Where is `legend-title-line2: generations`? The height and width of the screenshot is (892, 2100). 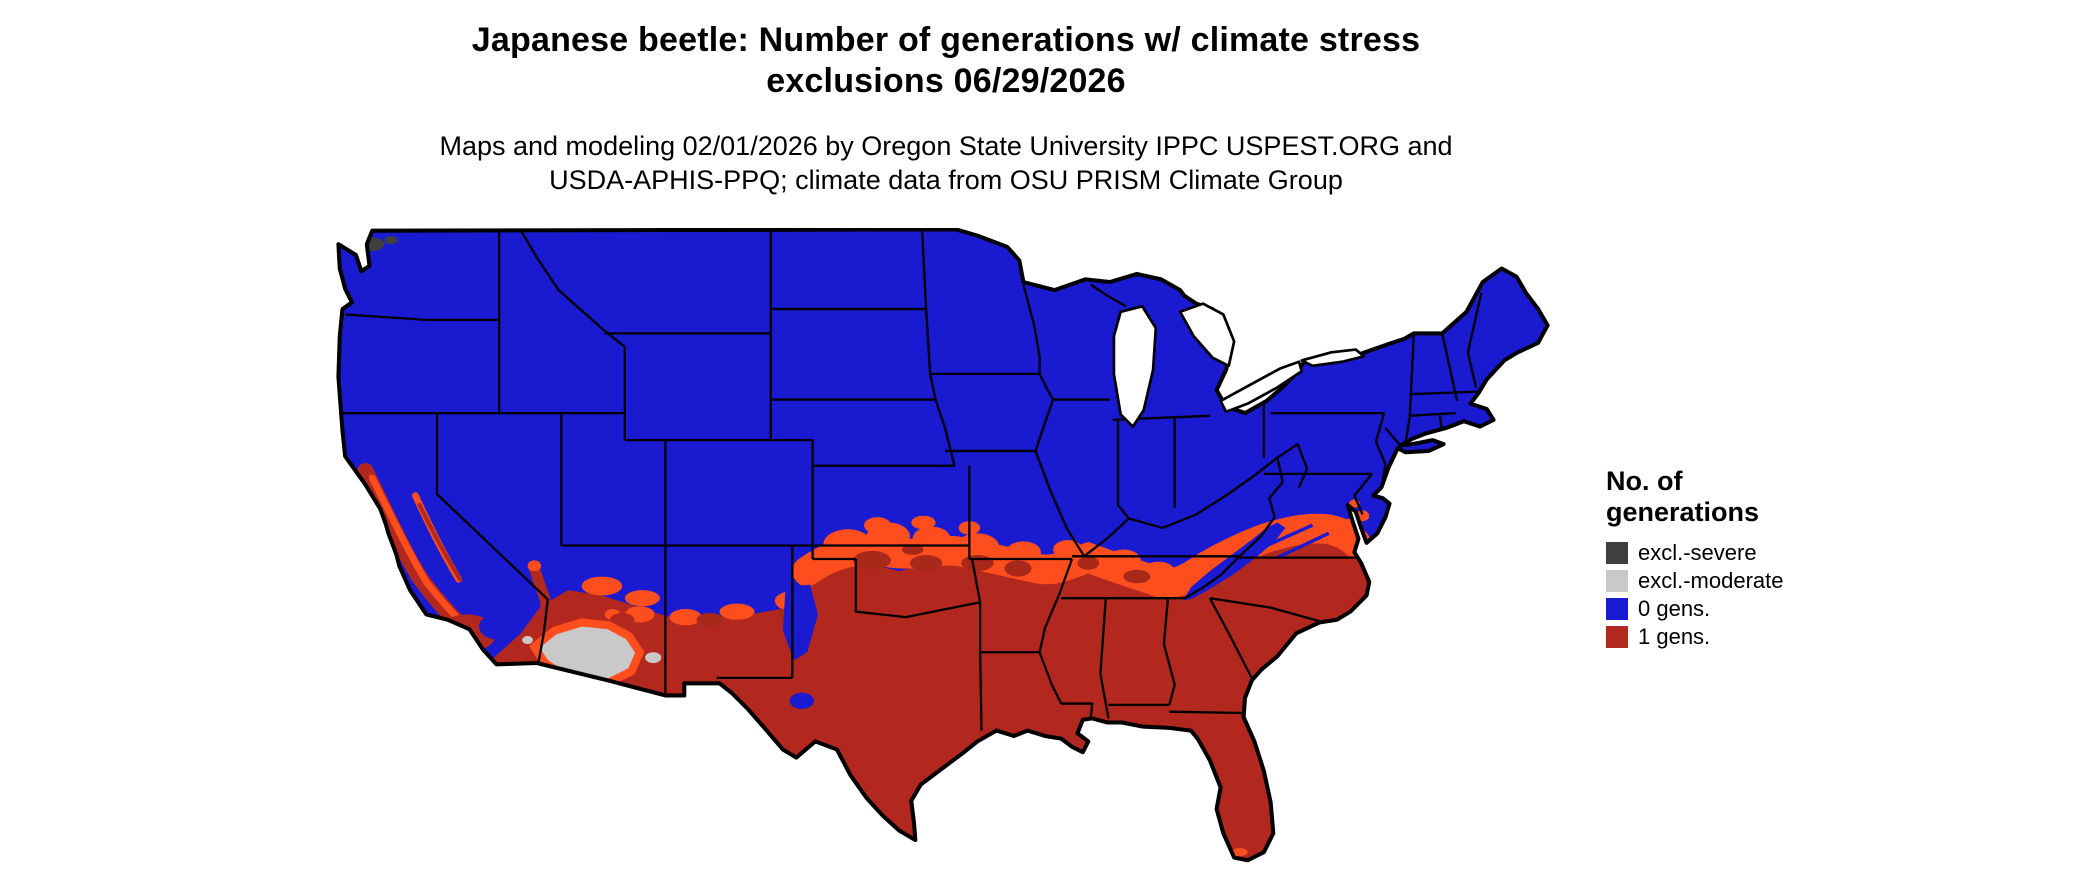 legend-title-line2: generations is located at coordinates (1683, 512).